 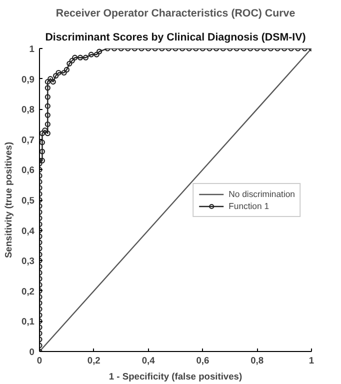 What do you see at coordinates (28, 109) in the screenshot?
I see `y-tick-label: 0,8` at bounding box center [28, 109].